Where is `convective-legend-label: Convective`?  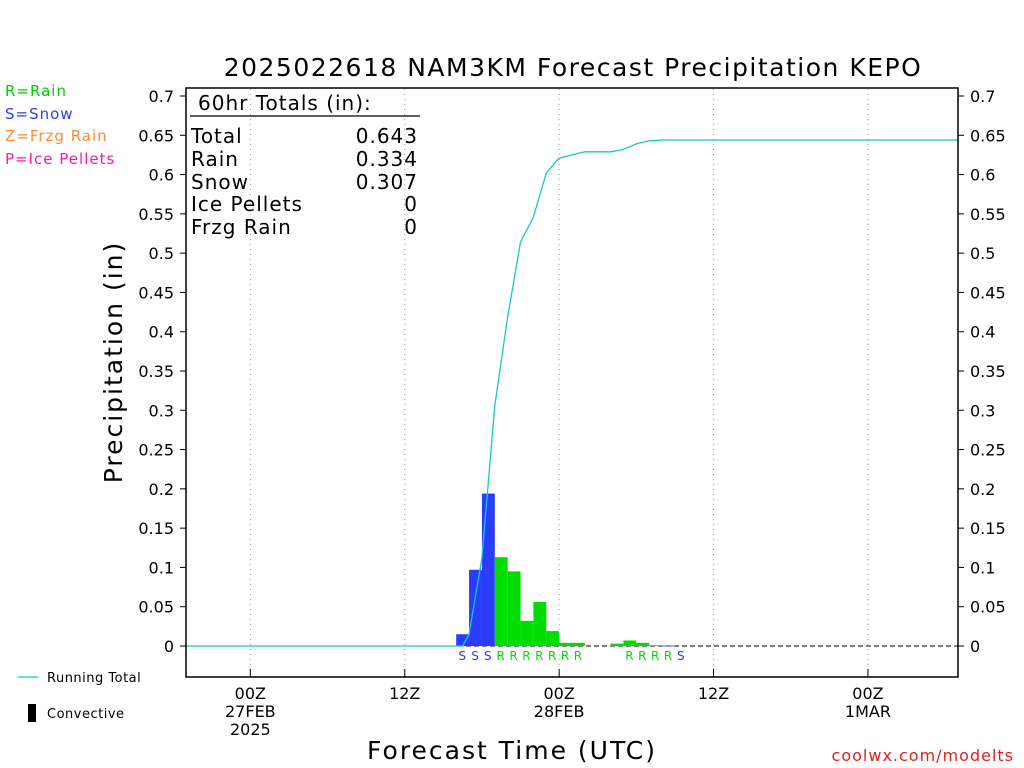
convective-legend-label: Convective is located at coordinates (86, 714).